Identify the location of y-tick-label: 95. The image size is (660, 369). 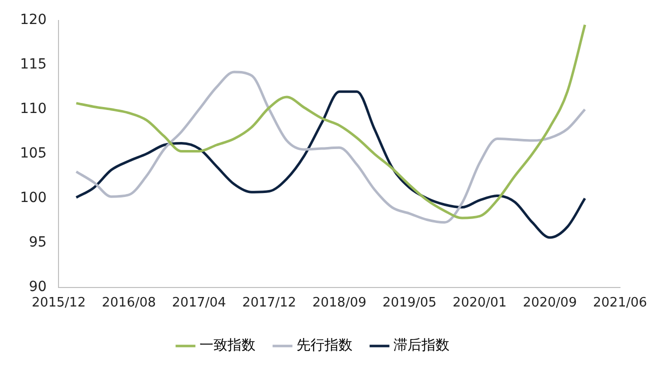
(37, 242).